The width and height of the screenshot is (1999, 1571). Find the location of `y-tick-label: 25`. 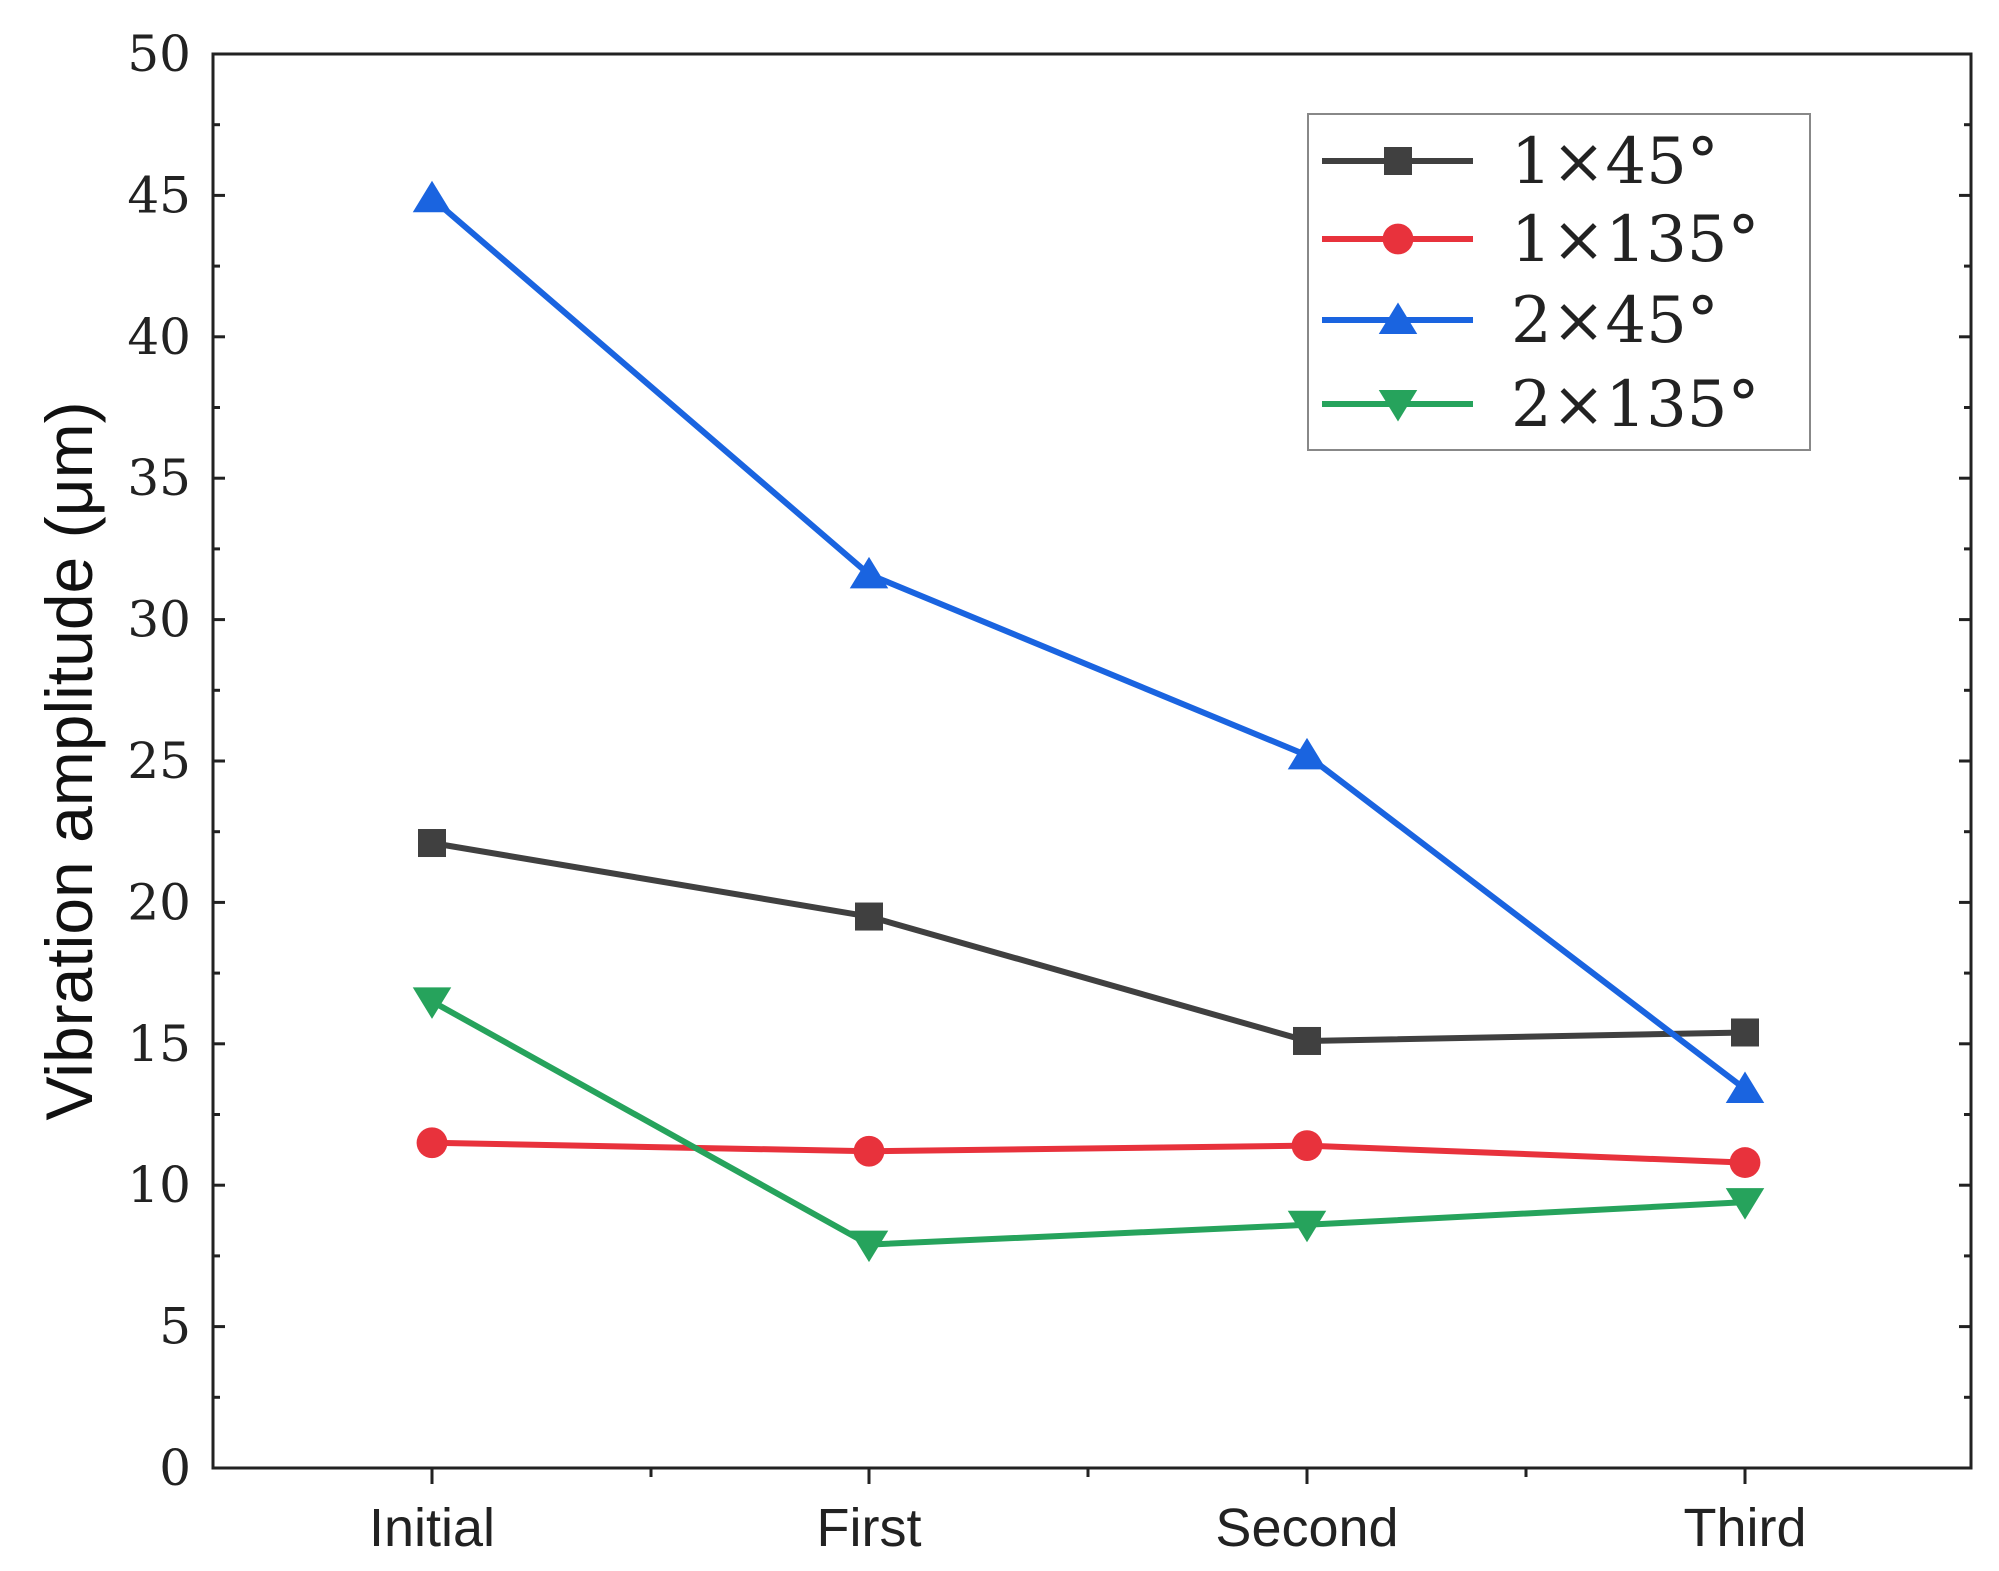

y-tick-label: 25 is located at coordinates (159, 761).